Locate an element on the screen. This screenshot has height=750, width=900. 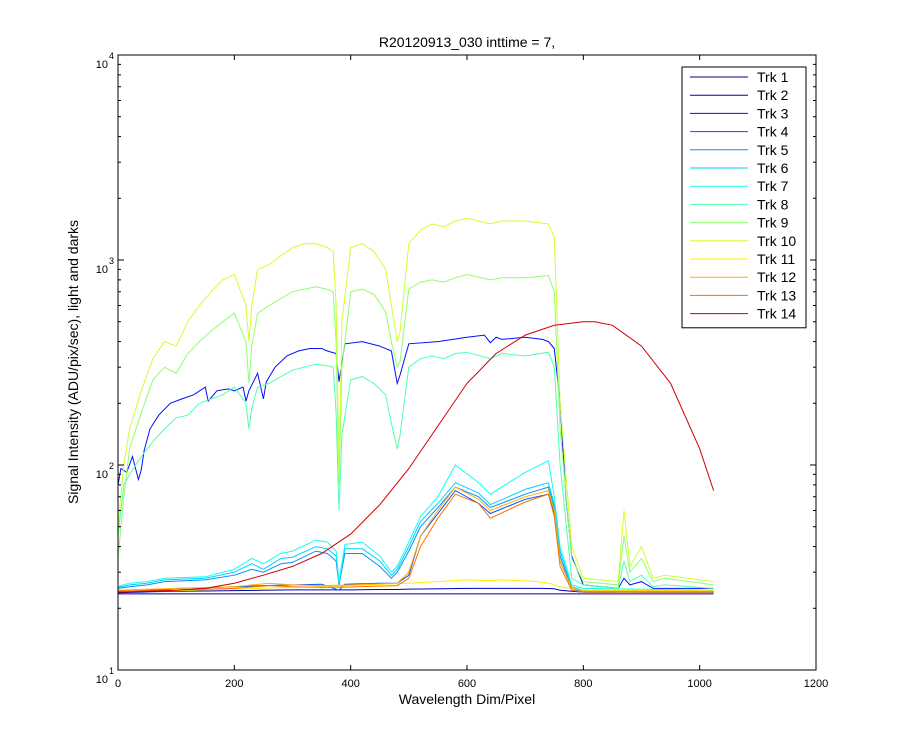
y-tick-exponent: 4 is located at coordinates (111, 56).